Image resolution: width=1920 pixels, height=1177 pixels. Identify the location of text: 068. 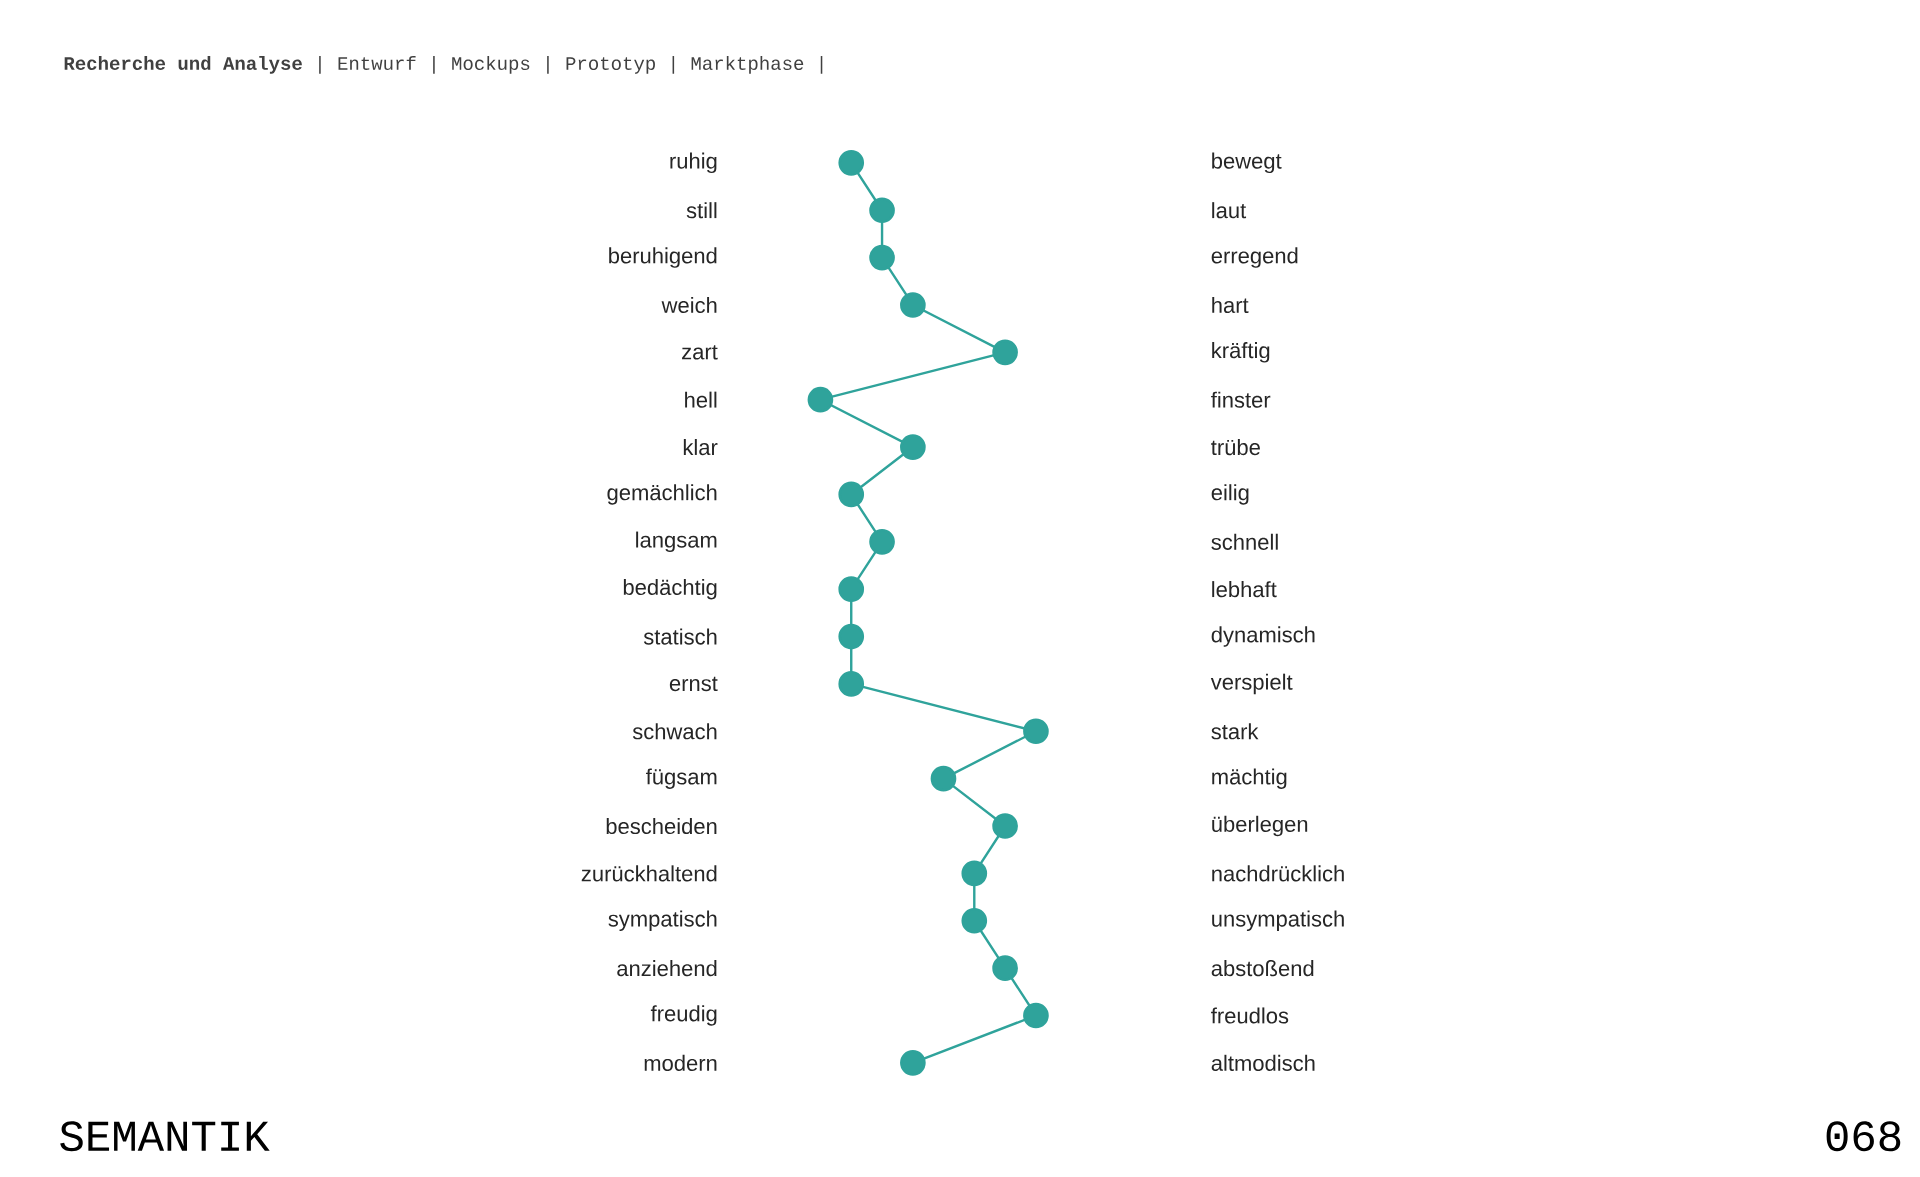
(1863, 1136).